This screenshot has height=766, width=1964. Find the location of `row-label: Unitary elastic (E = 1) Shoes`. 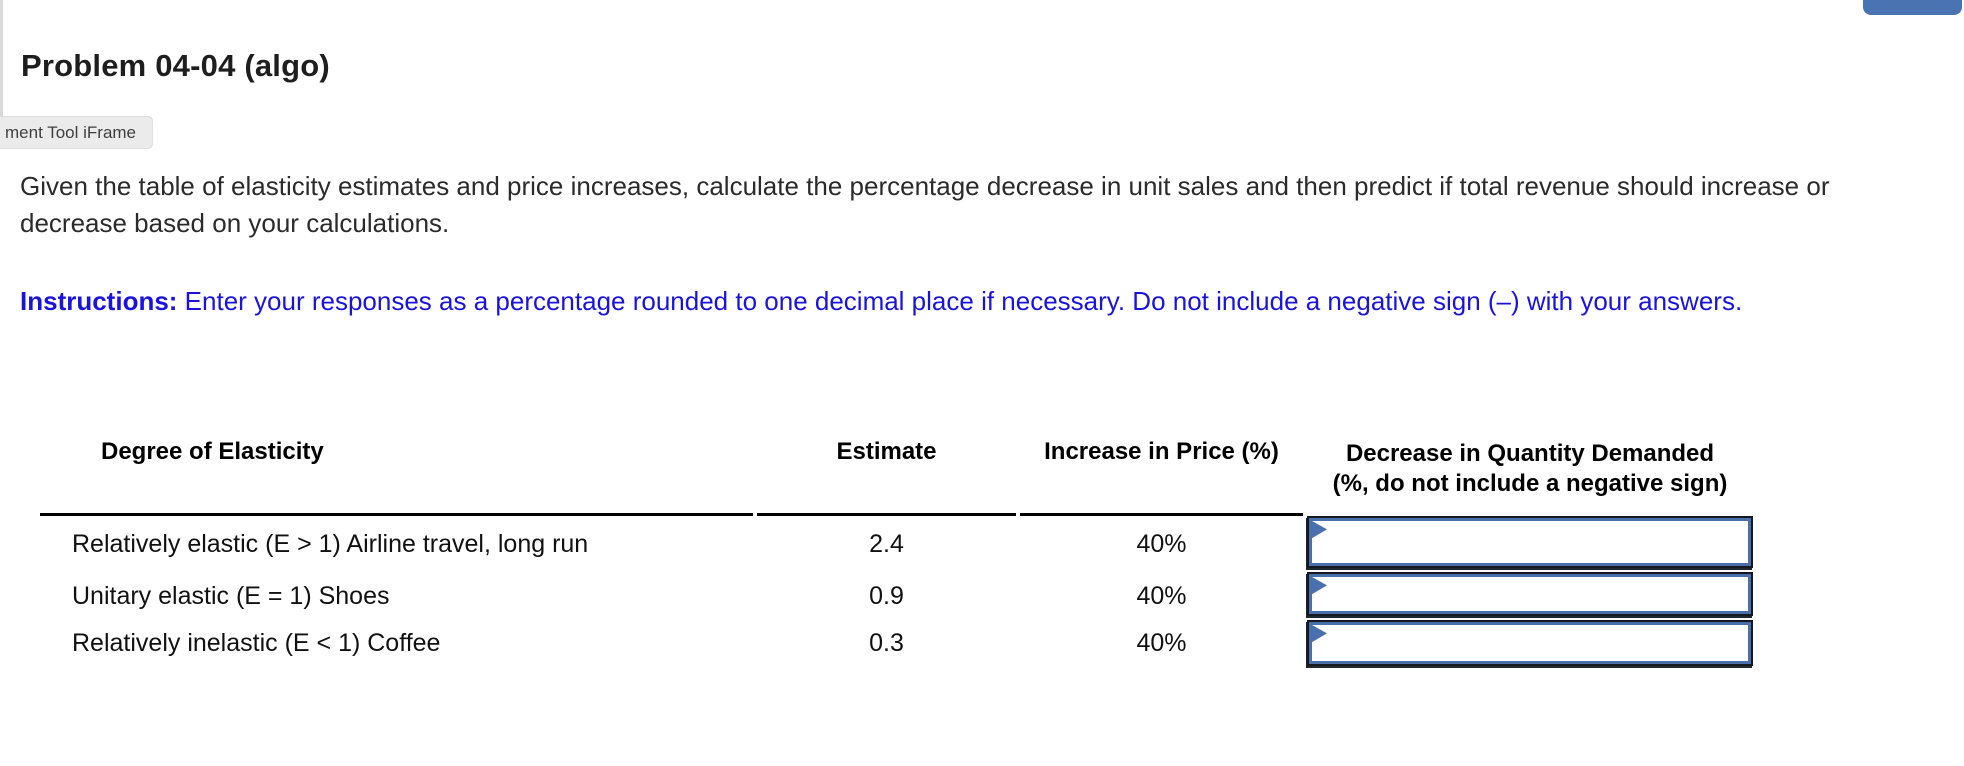

row-label: Unitary elastic (E = 1) Shoes is located at coordinates (231, 595).